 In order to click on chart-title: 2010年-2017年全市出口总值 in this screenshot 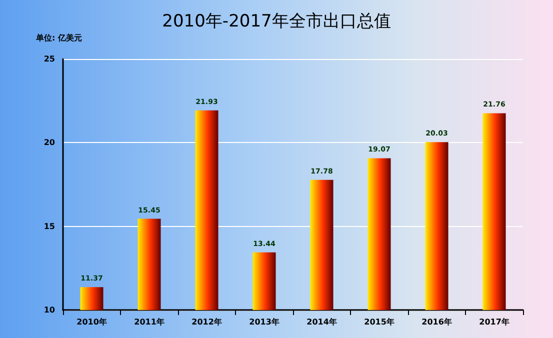, I will do `click(276, 22)`.